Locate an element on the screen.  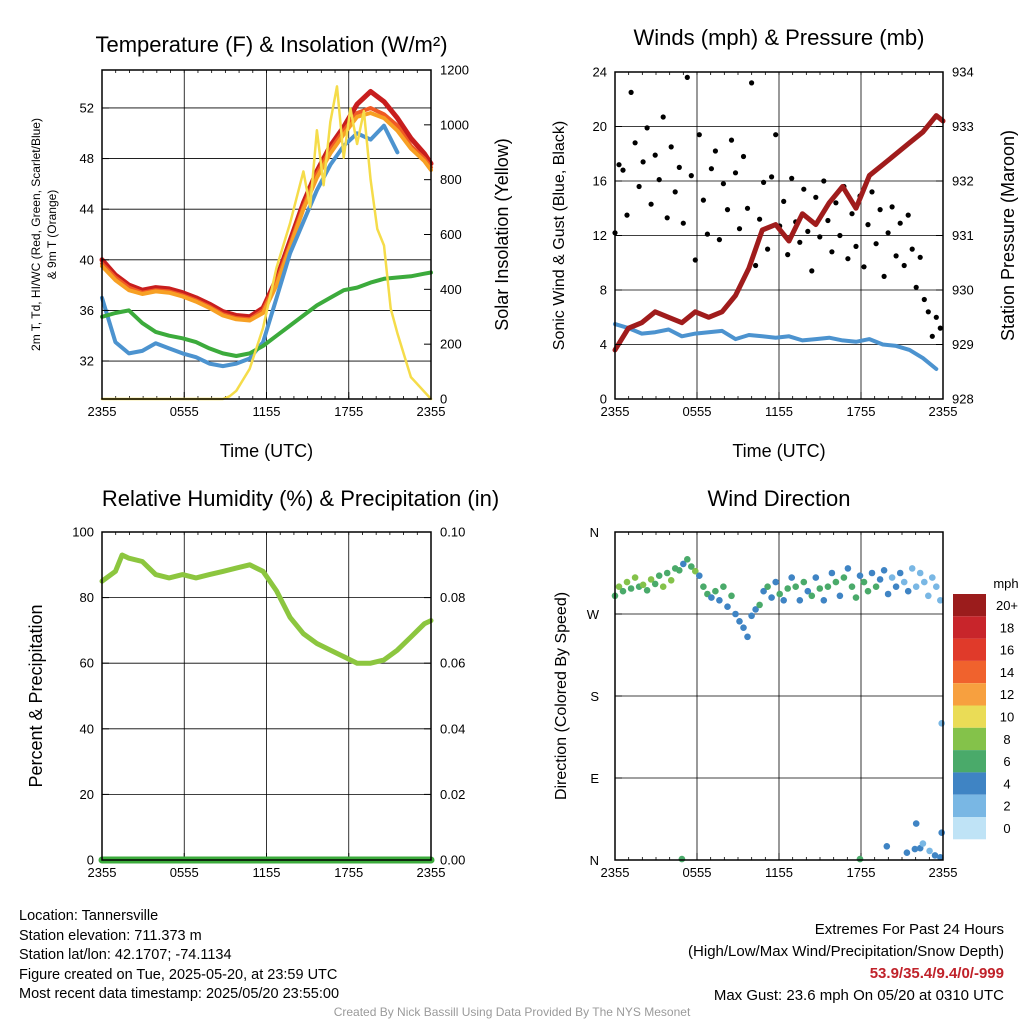
colorbar-label: 14 is located at coordinates (1007, 672).